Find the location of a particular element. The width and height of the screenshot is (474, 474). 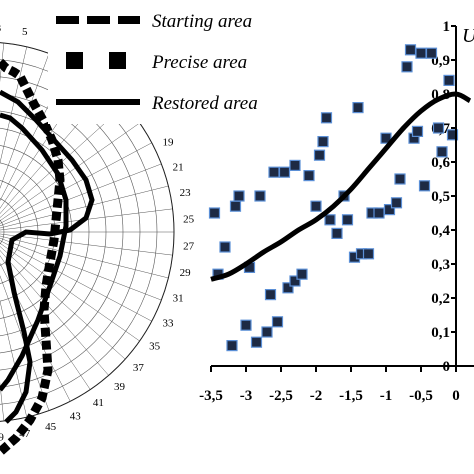

legend-label-starting: Starting area is located at coordinates (202, 21).